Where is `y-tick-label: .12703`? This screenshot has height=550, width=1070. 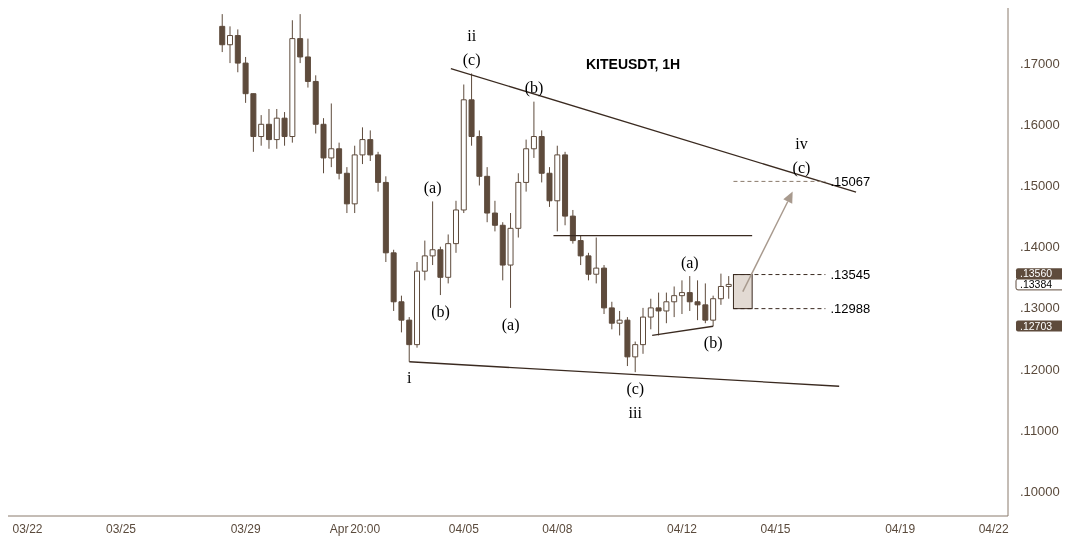
y-tick-label: .12703 is located at coordinates (1036, 325).